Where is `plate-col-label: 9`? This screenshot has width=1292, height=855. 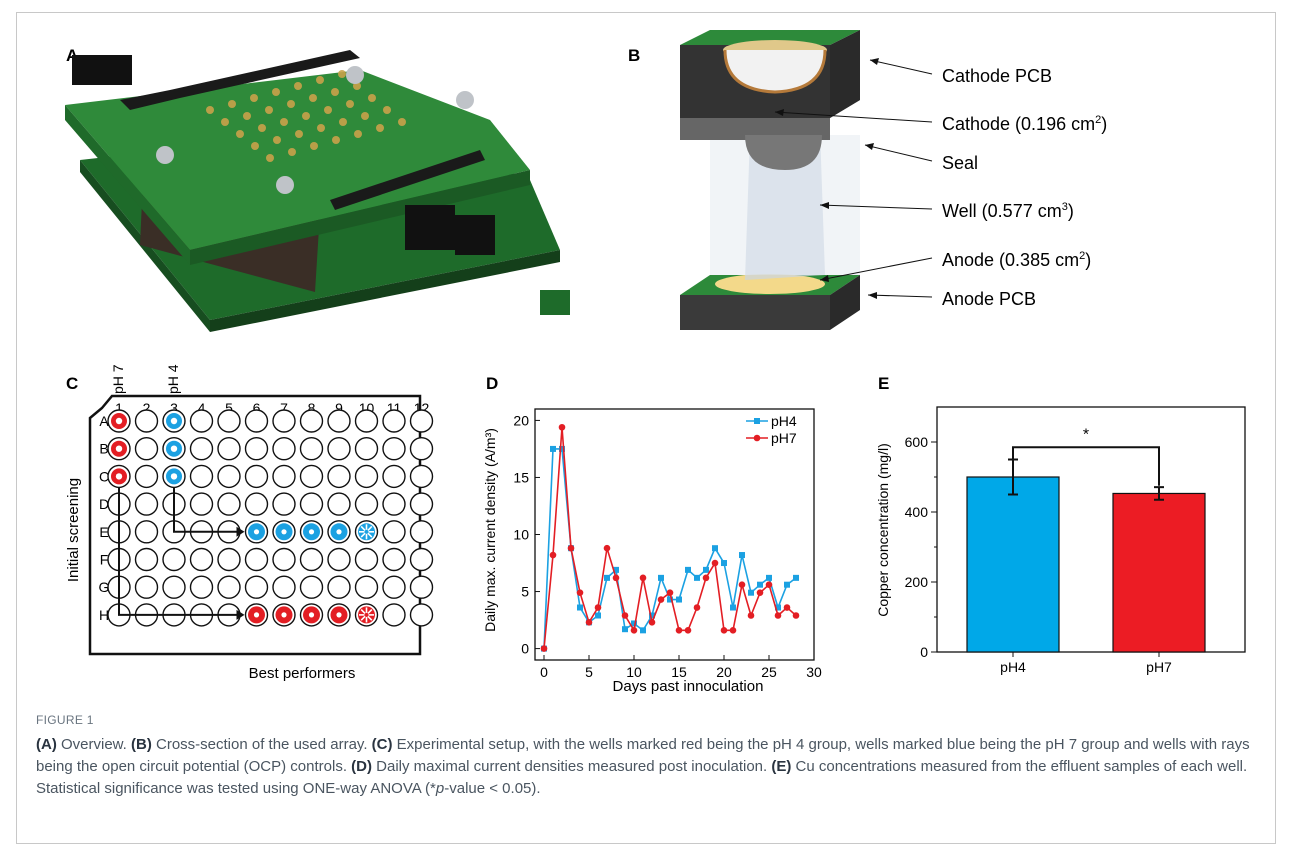 plate-col-label: 9 is located at coordinates (339, 408).